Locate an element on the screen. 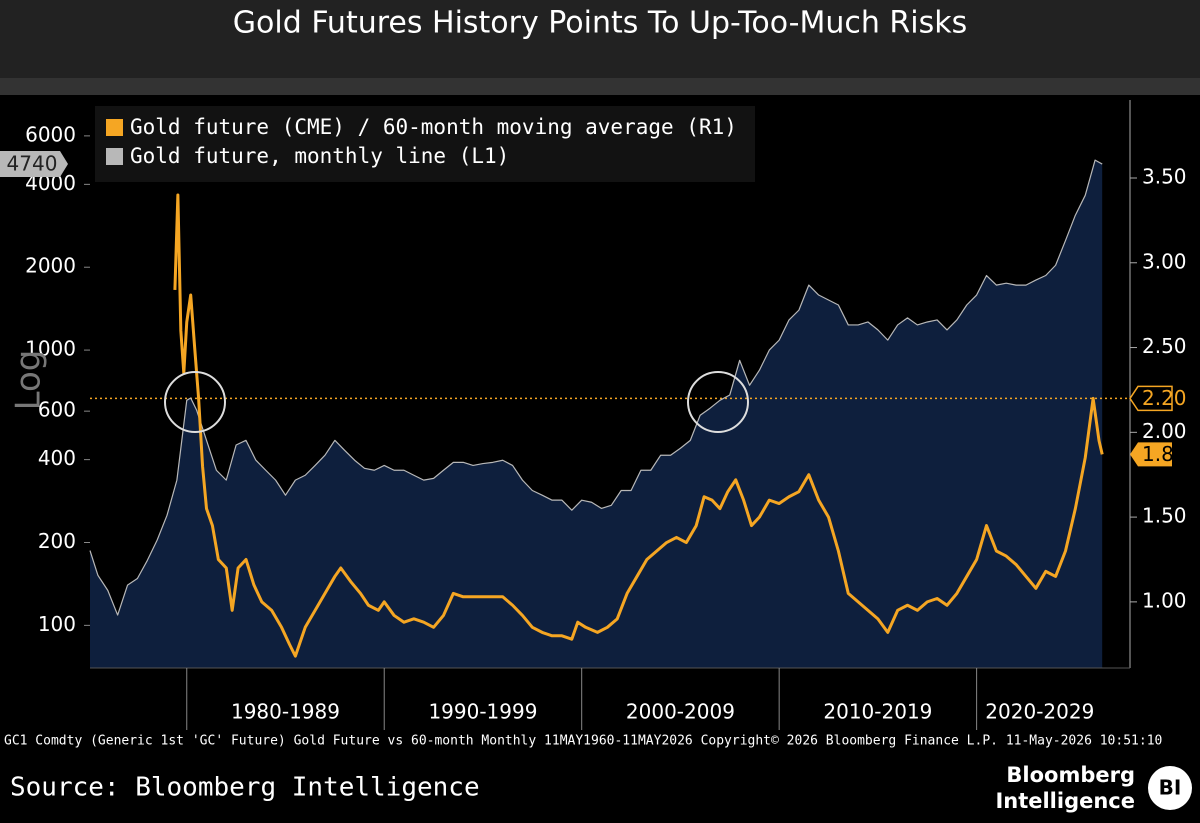 Image resolution: width=1200 pixels, height=823 pixels. y2-tick-label: 3.00 is located at coordinates (1164, 261).